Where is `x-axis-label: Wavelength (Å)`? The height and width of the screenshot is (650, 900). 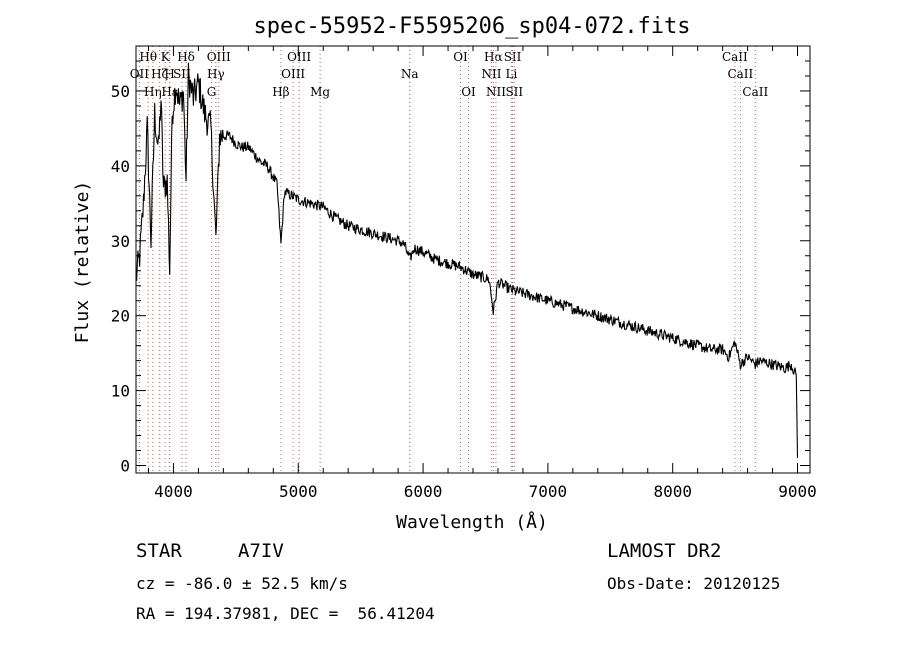
x-axis-label: Wavelength (Å) is located at coordinates (472, 522).